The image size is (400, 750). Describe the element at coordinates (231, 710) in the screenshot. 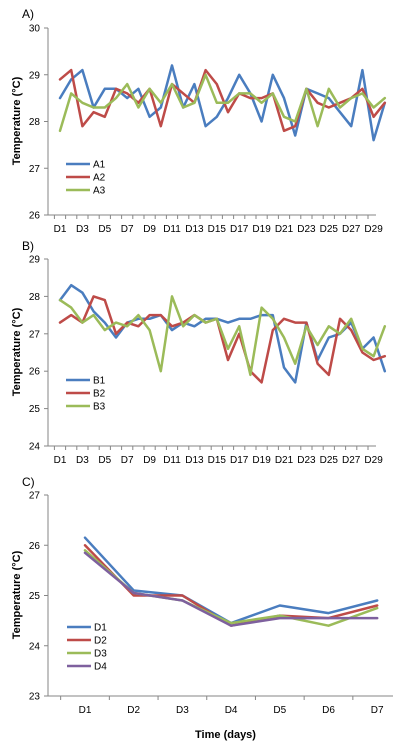

I see `x-tick-label: D4` at that location.